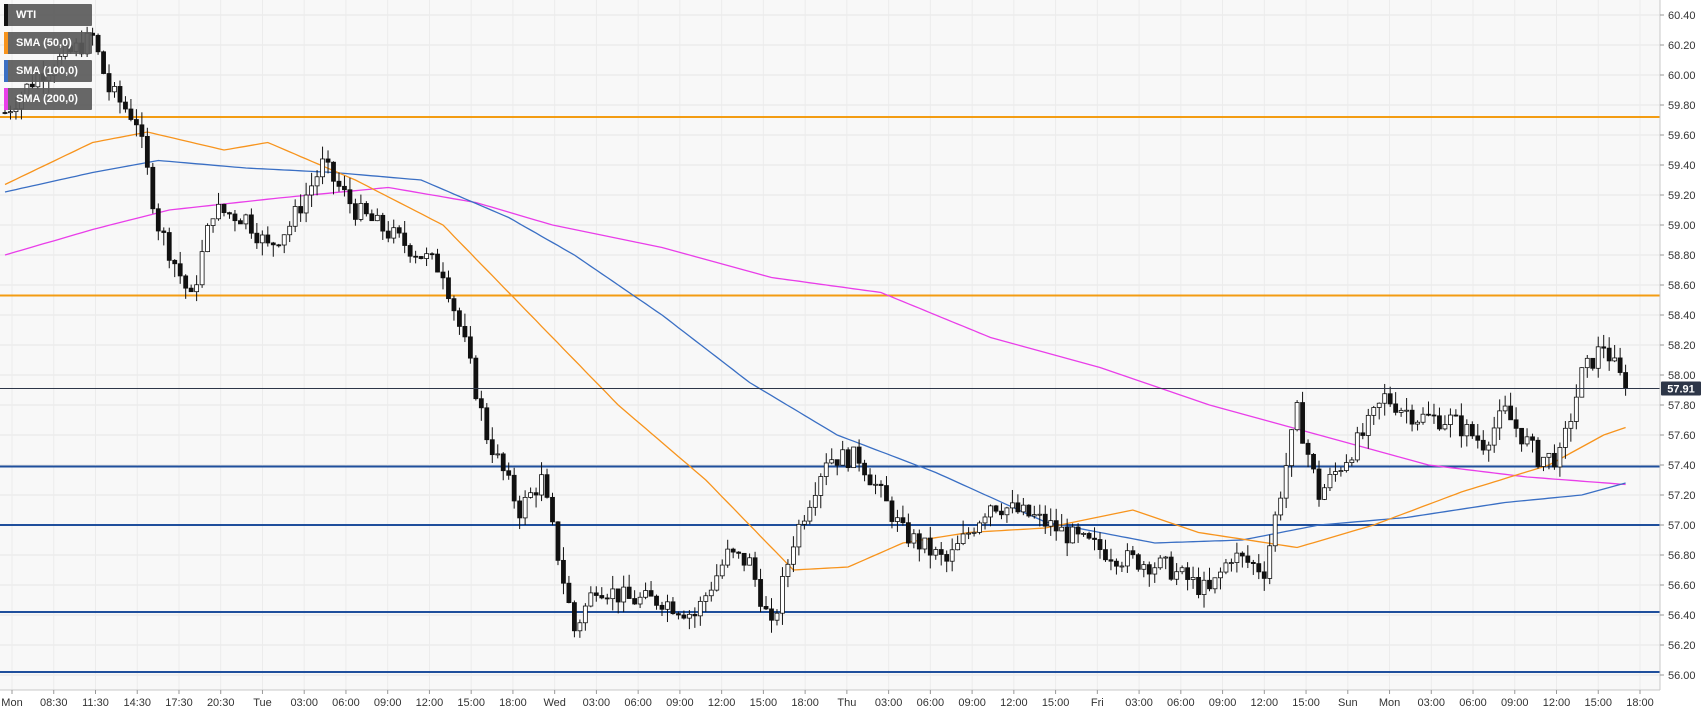 Image resolution: width=1707 pixels, height=717 pixels. Describe the element at coordinates (1682, 16) in the screenshot. I see `y-tick-label: 60.40` at that location.